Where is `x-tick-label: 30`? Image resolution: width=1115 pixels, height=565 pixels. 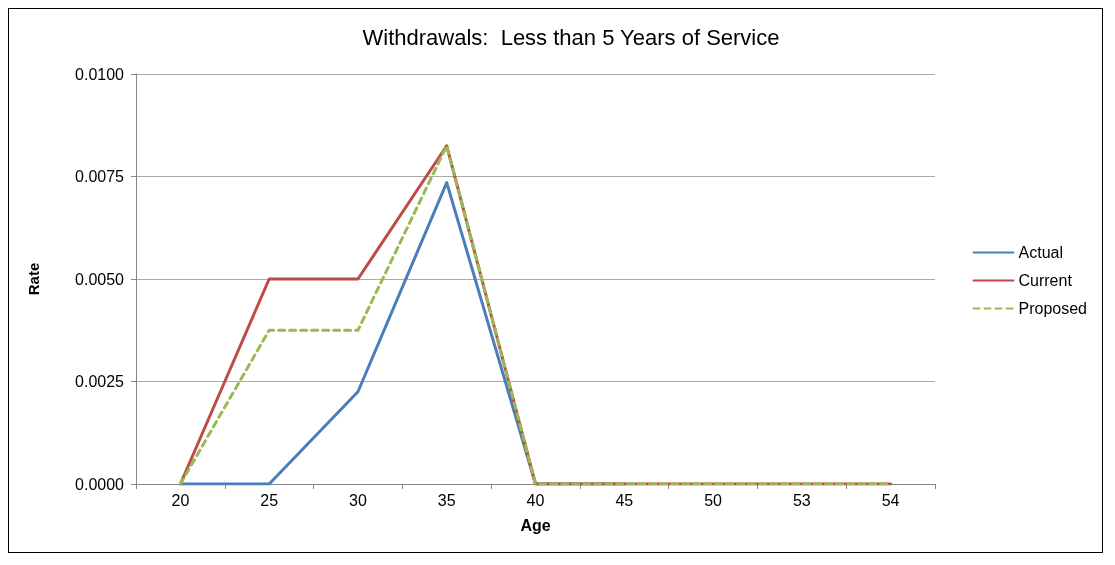
x-tick-label: 30 is located at coordinates (358, 500).